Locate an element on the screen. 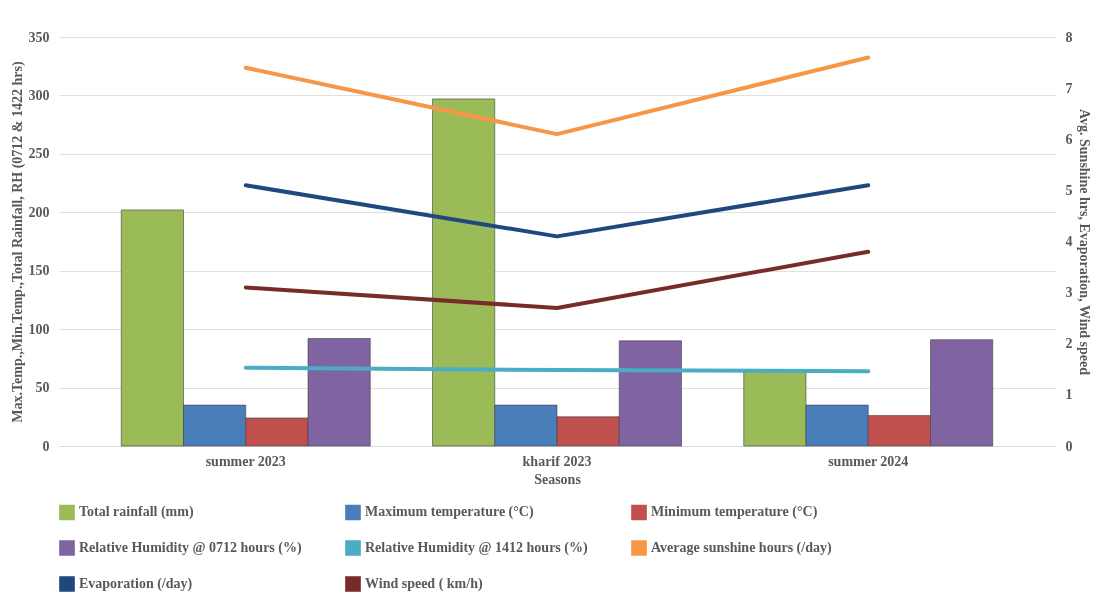 The height and width of the screenshot is (609, 1110). y-tick-label: 150 is located at coordinates (39, 271).